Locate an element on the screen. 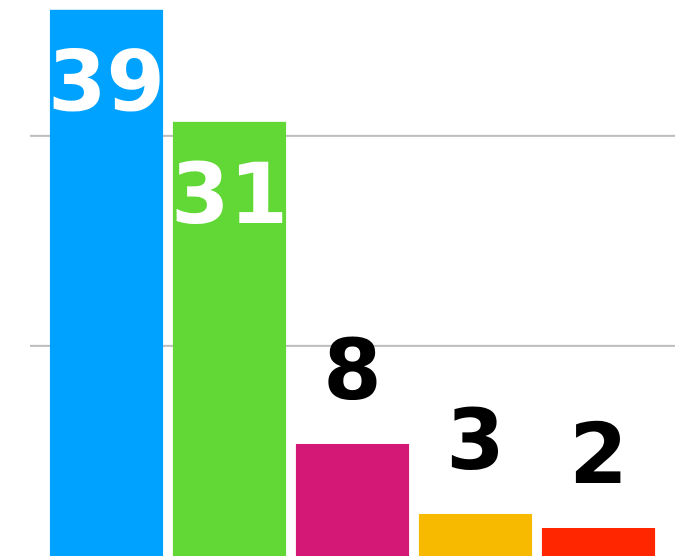 The width and height of the screenshot is (675, 560). value-label: 31 is located at coordinates (229, 194).